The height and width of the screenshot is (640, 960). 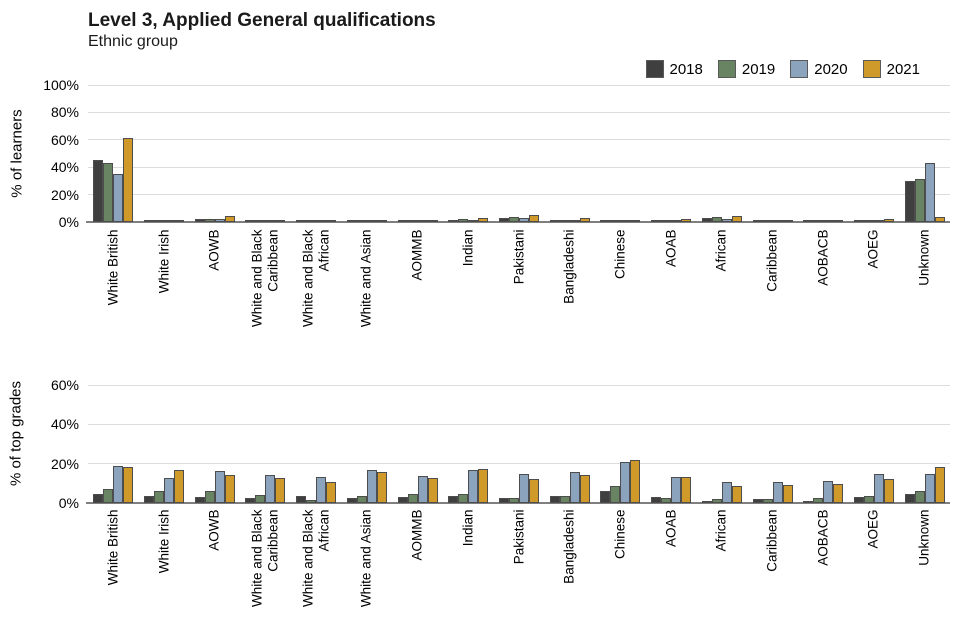 I want to click on page-title: Level 3, Applied General qualifications, so click(x=262, y=20).